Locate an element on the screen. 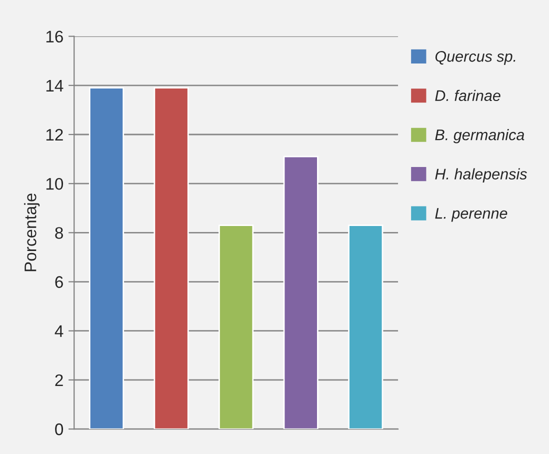 The image size is (549, 454). y-tick-label: 12 is located at coordinates (54, 134).